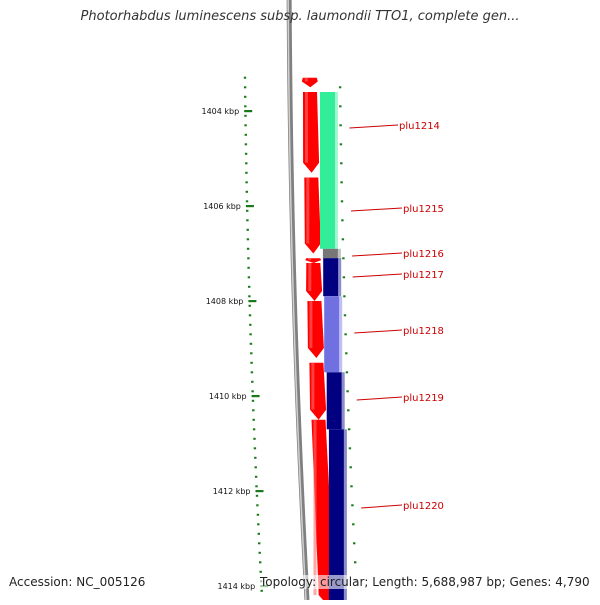 The image size is (600, 605). I want to click on scale-label: 1408 kbp, so click(225, 301).